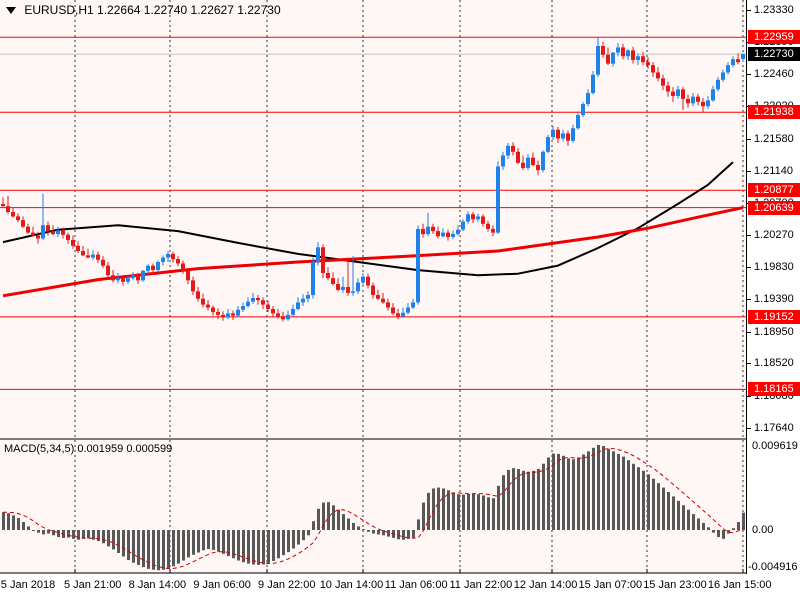  I want to click on ohlc-close: 1.22730, so click(259, 10).